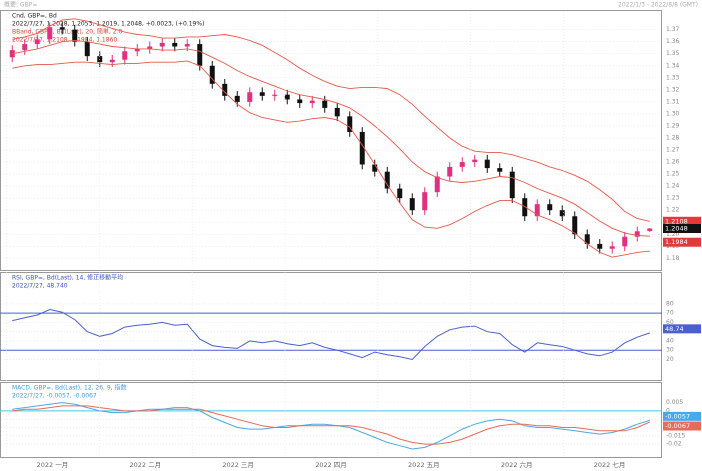  What do you see at coordinates (67, 32) in the screenshot?
I see `legend-text: BBand, GBP=, Bd(Last), 20, 簡単, 2.0` at bounding box center [67, 32].